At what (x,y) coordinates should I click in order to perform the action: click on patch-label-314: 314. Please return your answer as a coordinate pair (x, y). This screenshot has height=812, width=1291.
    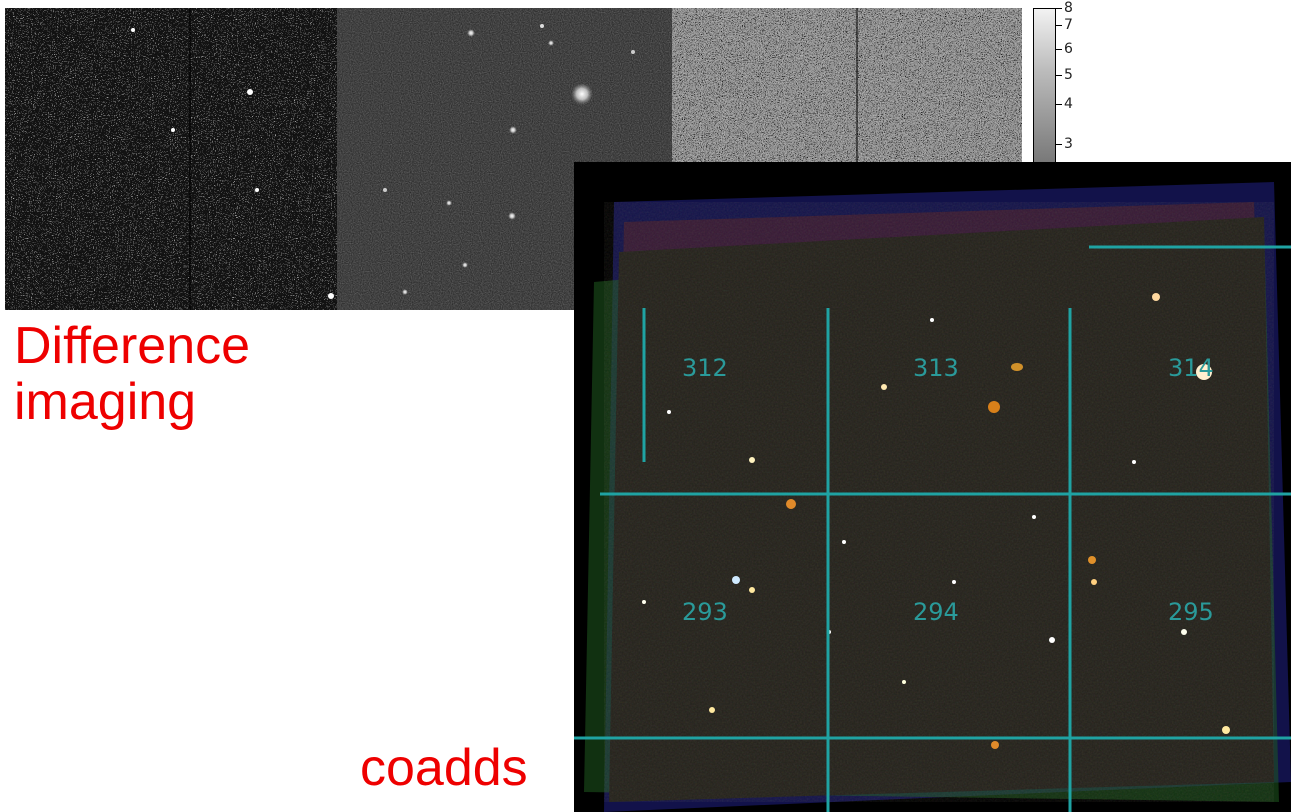
    Looking at the image, I should click on (1191, 368).